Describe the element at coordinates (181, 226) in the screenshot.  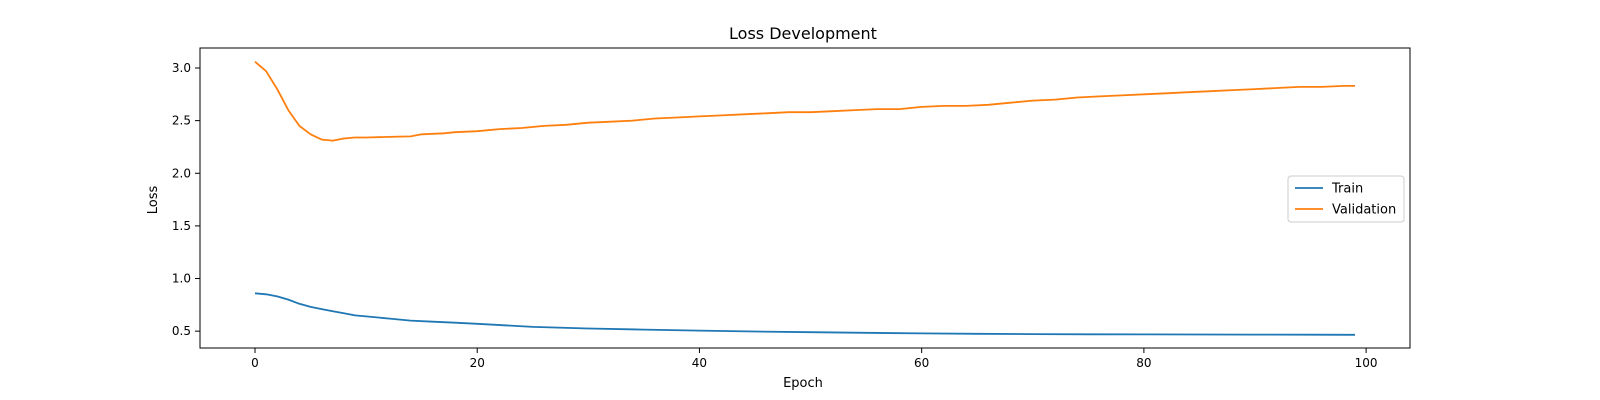
I see `y-tick-label: 1.5` at that location.